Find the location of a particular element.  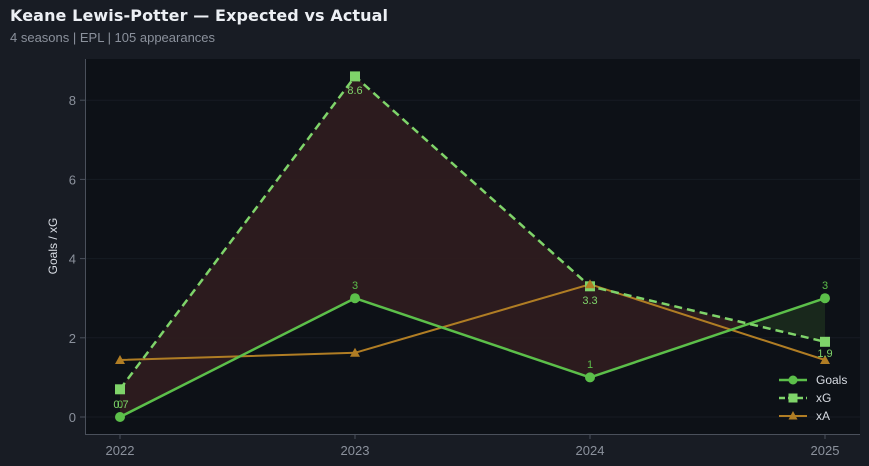

svg-text: Goals is located at coordinates (831, 380).